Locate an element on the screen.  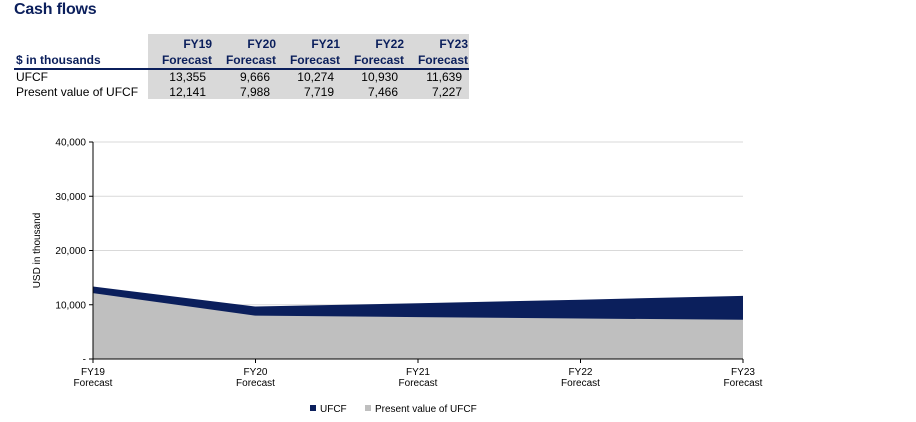
column-header-fy21: FY21 Forecast is located at coordinates (308, 52).